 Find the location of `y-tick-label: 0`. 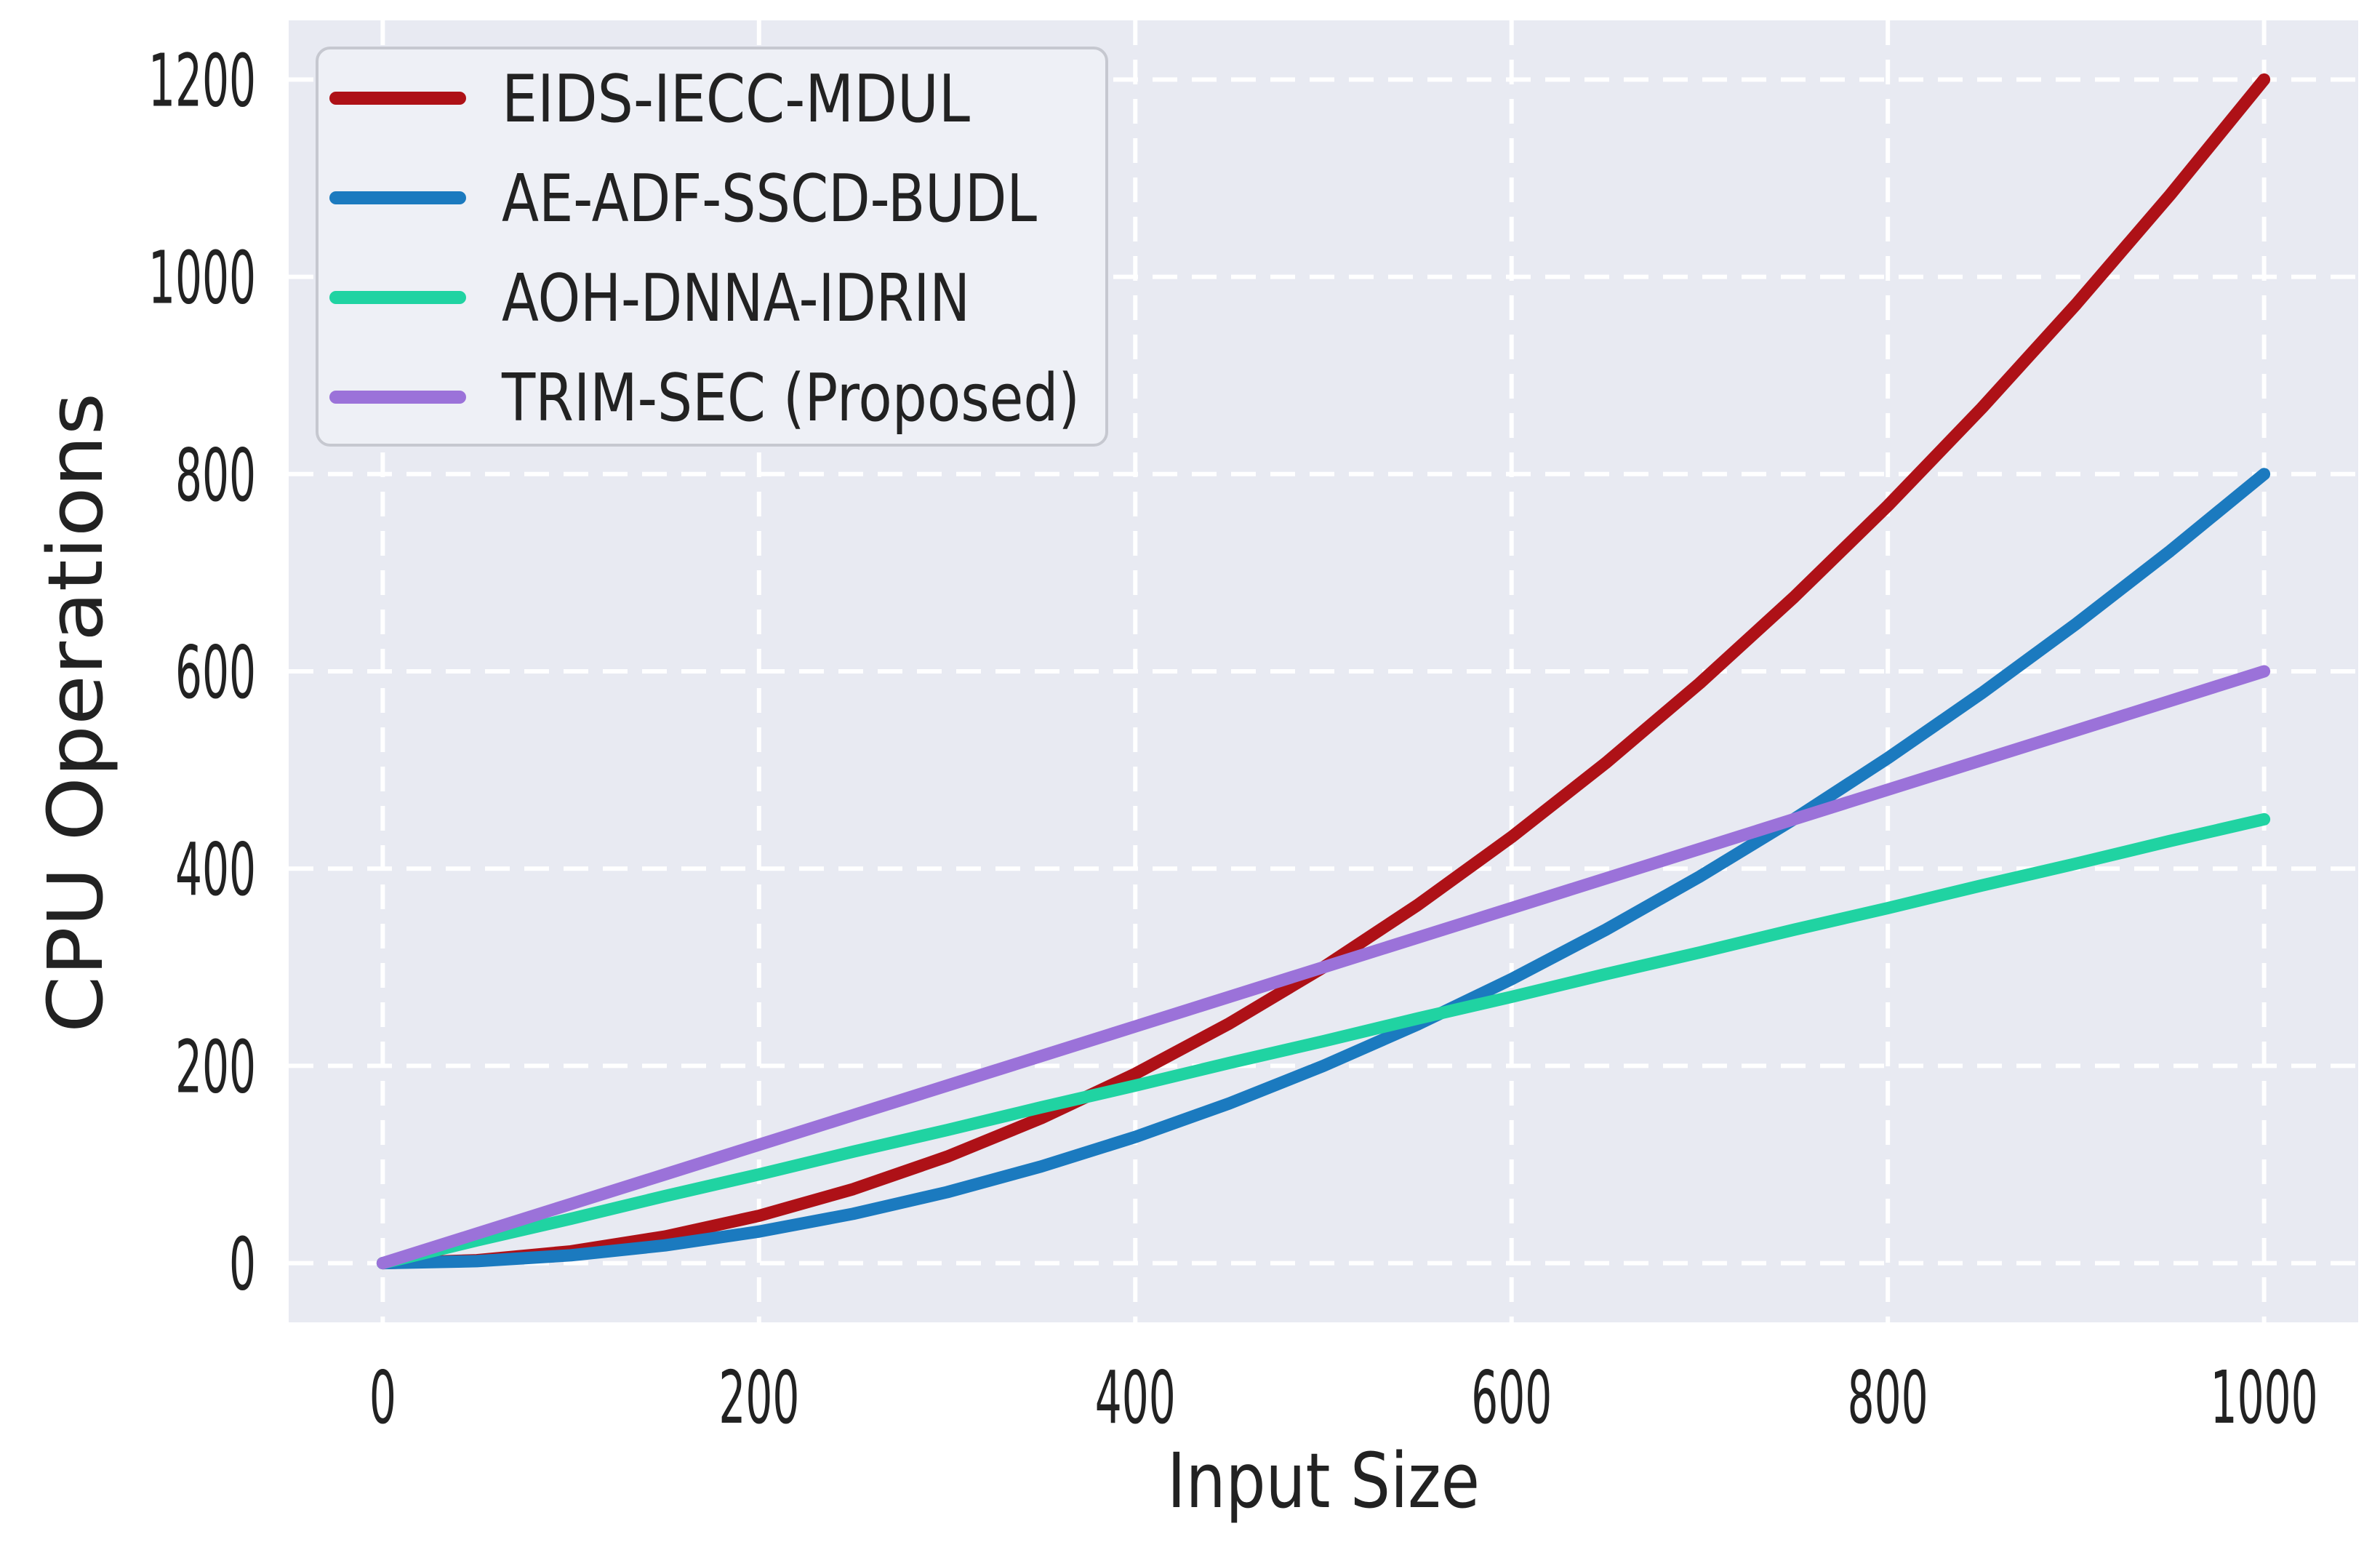

y-tick-label: 0 is located at coordinates (242, 1264).